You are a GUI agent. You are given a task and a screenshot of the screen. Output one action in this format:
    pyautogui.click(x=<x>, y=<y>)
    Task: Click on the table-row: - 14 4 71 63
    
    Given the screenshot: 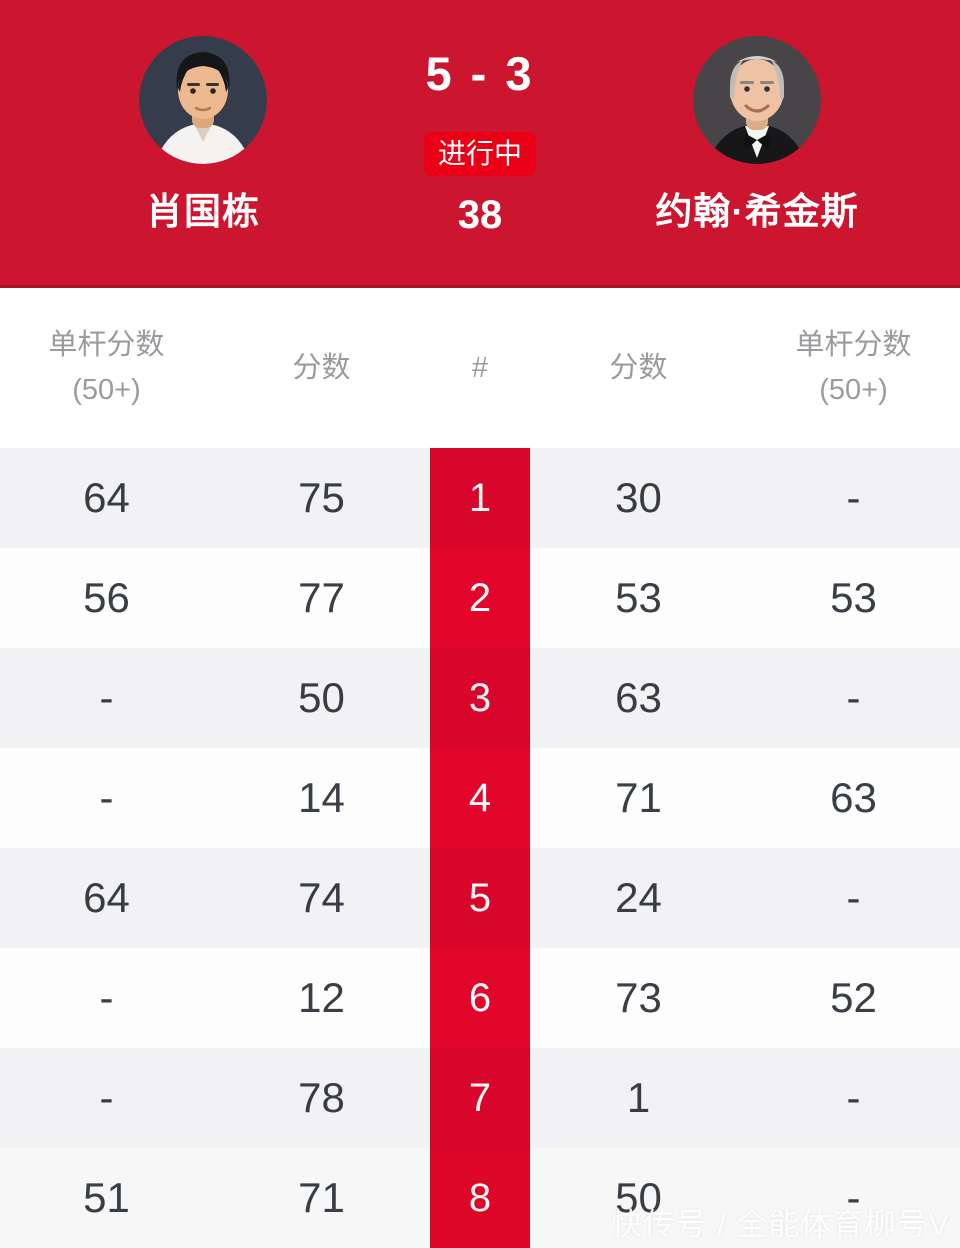 What is the action you would take?
    pyautogui.click(x=480, y=798)
    